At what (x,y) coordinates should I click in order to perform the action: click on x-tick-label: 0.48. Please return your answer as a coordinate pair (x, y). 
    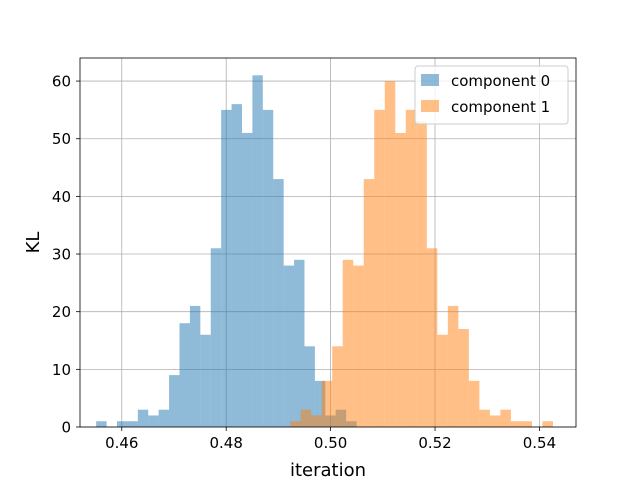
    Looking at the image, I should click on (225, 443).